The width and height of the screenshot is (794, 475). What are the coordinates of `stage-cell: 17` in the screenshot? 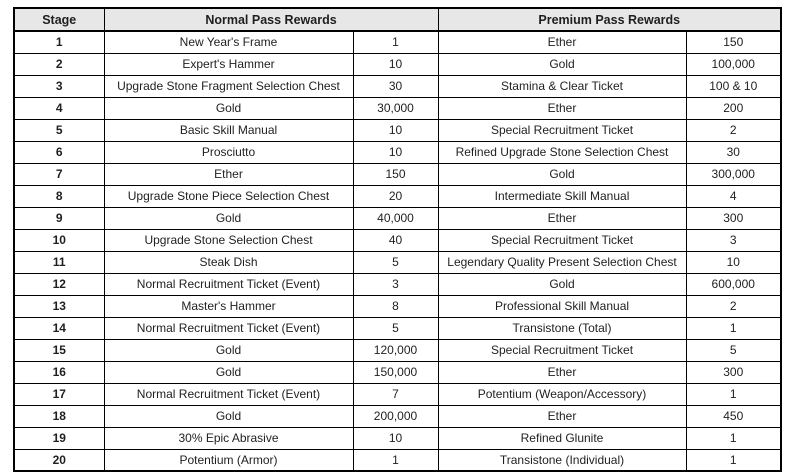 It's located at (59, 394).